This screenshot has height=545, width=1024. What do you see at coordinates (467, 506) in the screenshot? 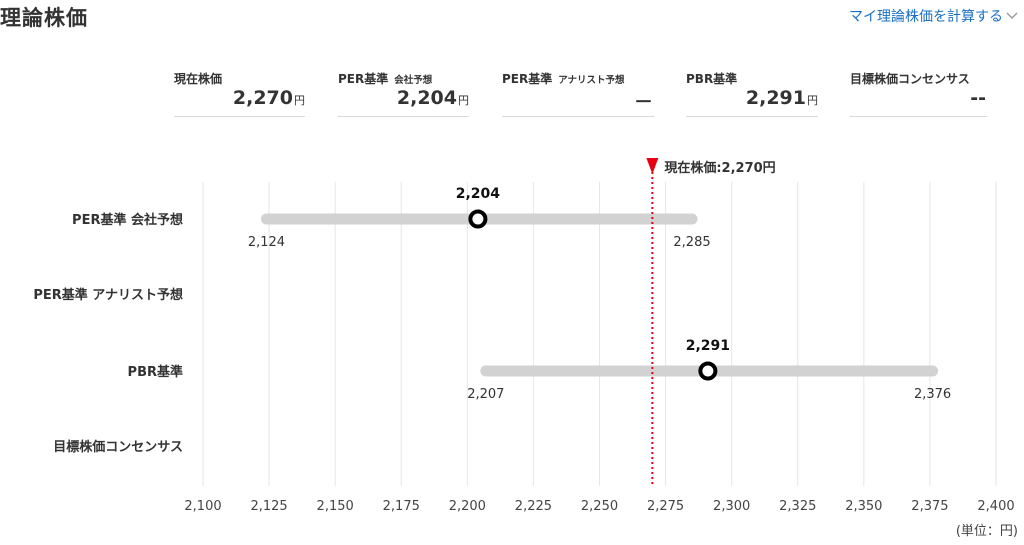
I see `x-tick-label: 2,200` at bounding box center [467, 506].